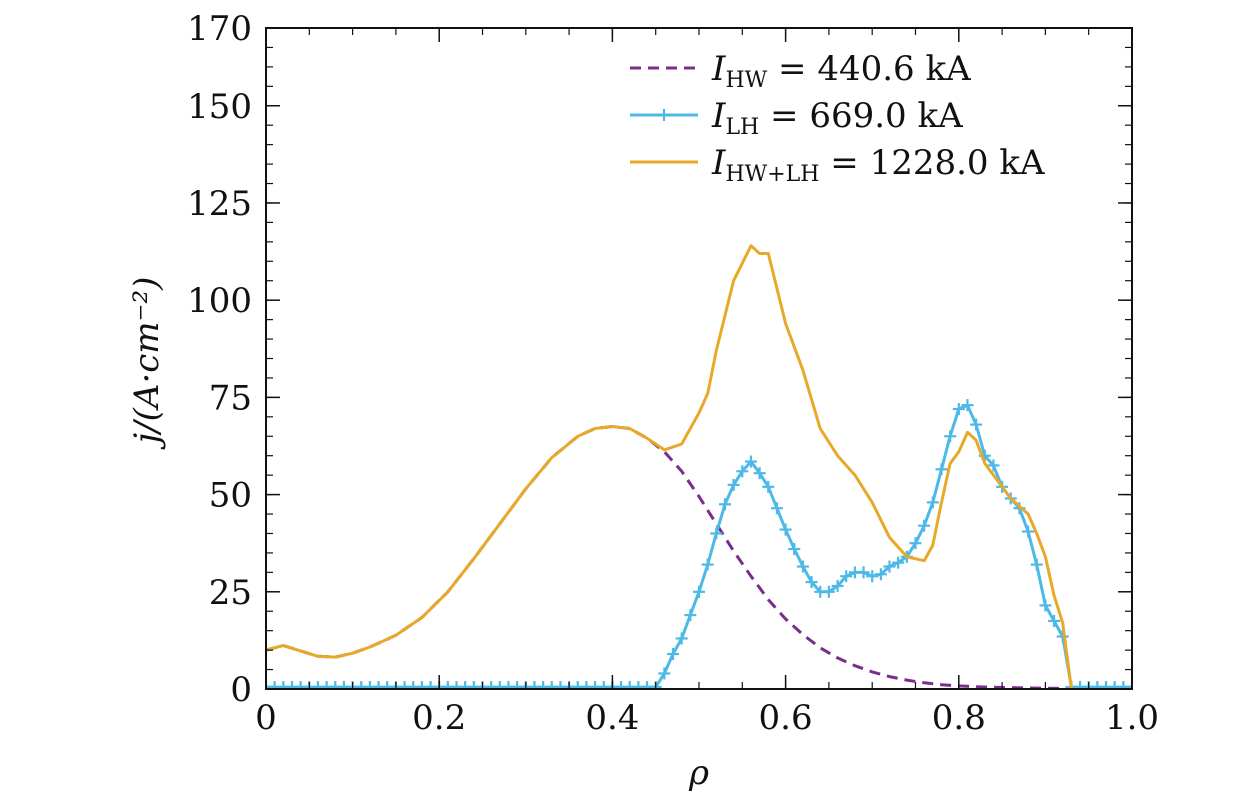 This screenshot has height=795, width=1260. What do you see at coordinates (878, 165) in the screenshot?
I see `legend-label: IHW+LH = 1228.0 kA` at bounding box center [878, 165].